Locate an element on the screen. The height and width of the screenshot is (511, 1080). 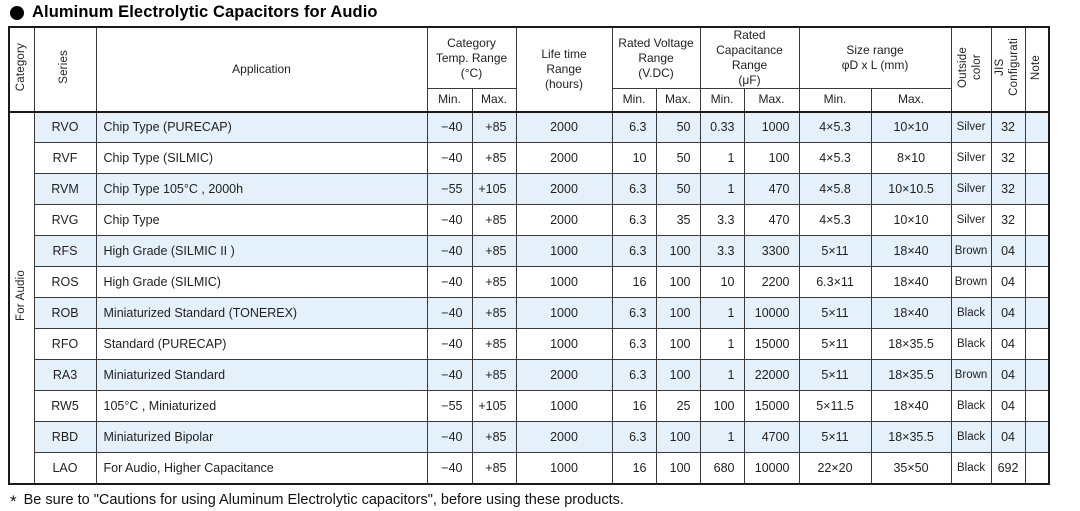
cell-series: RVF is located at coordinates (65, 158).